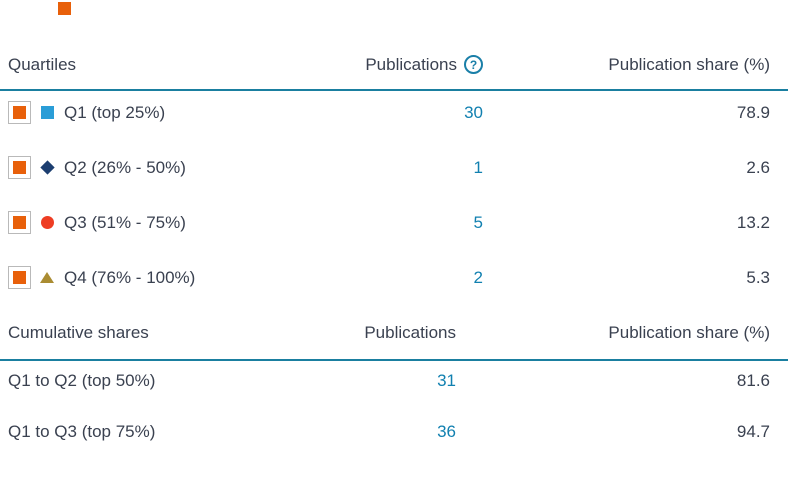 Image resolution: width=800 pixels, height=481 pixels. Describe the element at coordinates (394, 167) in the screenshot. I see `table-row: Q2 (26% - 50%) 1 2.6` at that location.